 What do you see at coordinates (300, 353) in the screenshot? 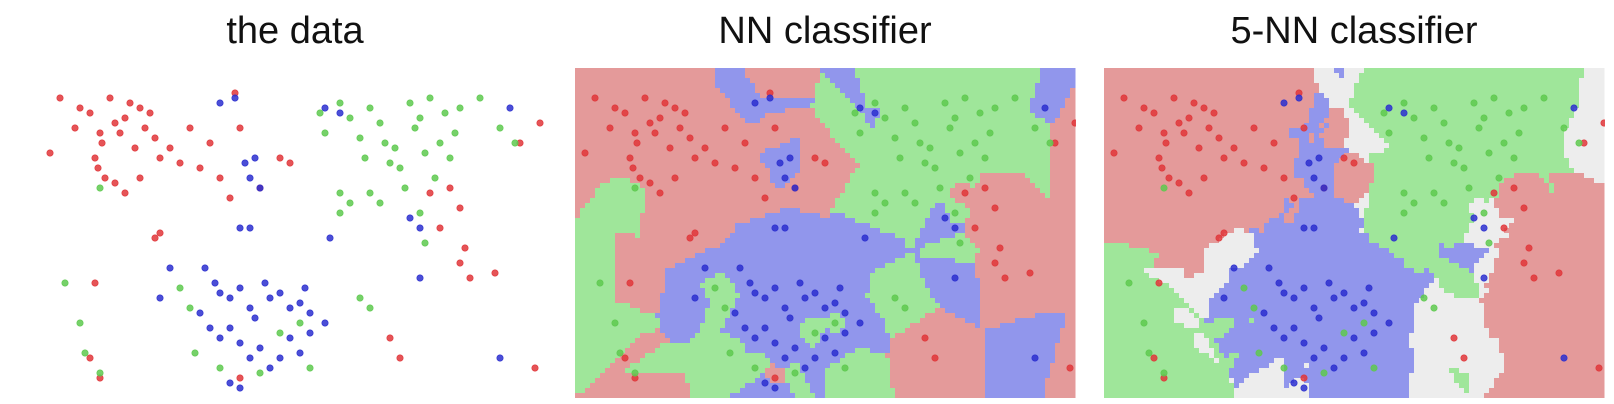
I see `data-point-blue` at bounding box center [300, 353].